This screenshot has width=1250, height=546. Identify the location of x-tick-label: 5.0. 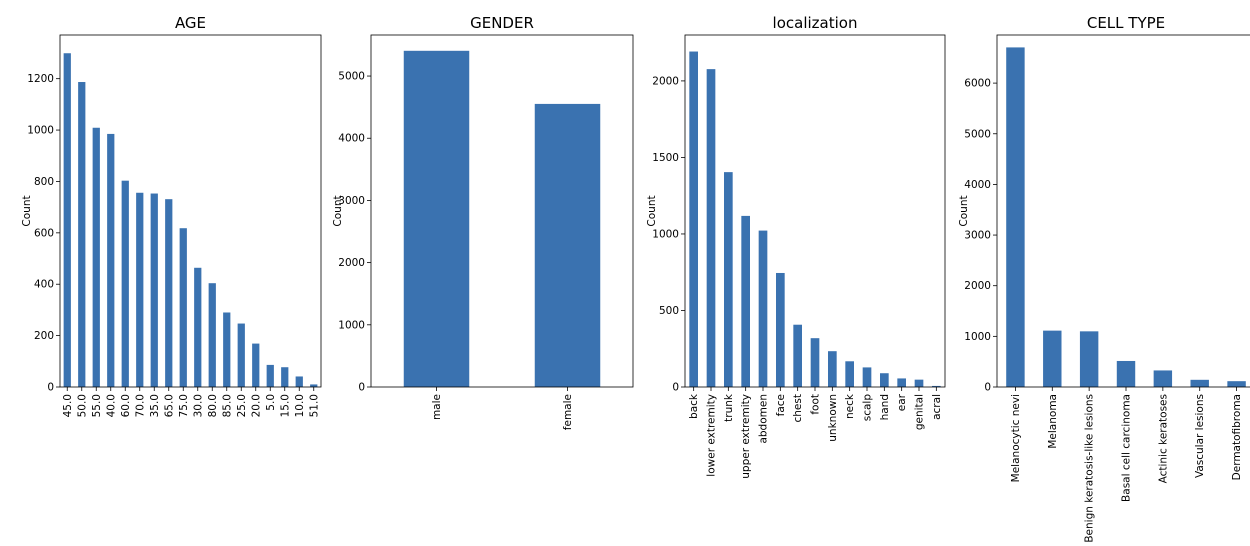
(271, 402).